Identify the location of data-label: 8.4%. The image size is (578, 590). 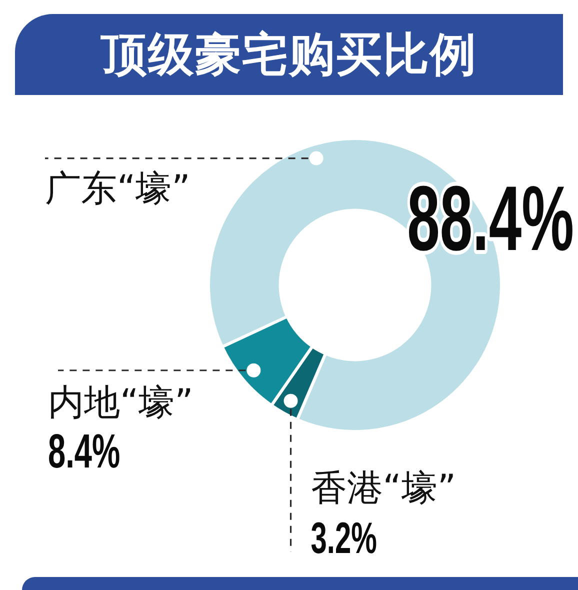
(84, 451).